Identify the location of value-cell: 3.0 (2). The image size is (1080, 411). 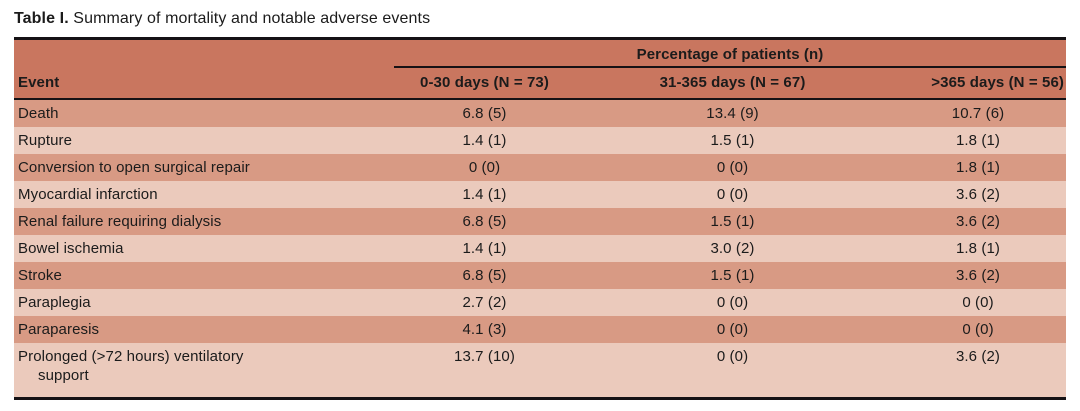
(732, 248).